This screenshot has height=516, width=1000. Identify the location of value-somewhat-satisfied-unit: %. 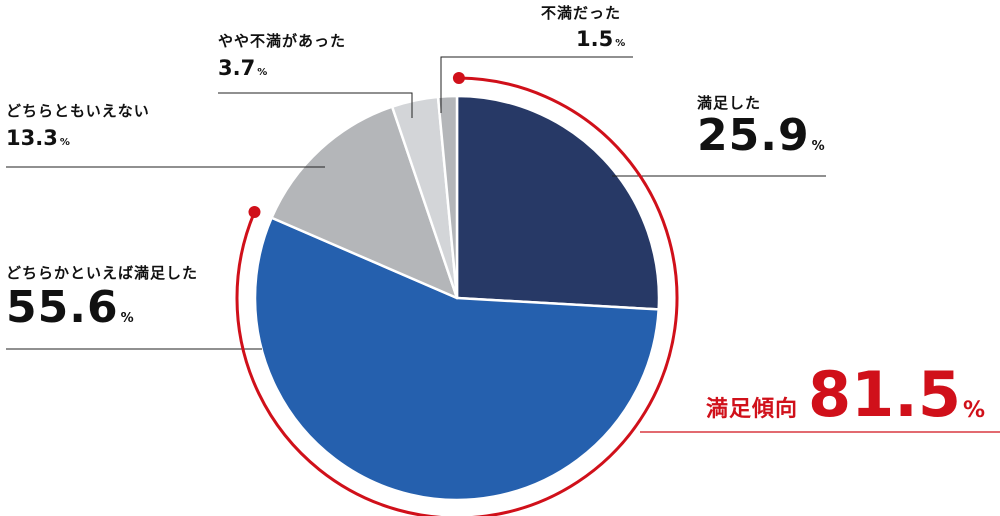
(127, 318).